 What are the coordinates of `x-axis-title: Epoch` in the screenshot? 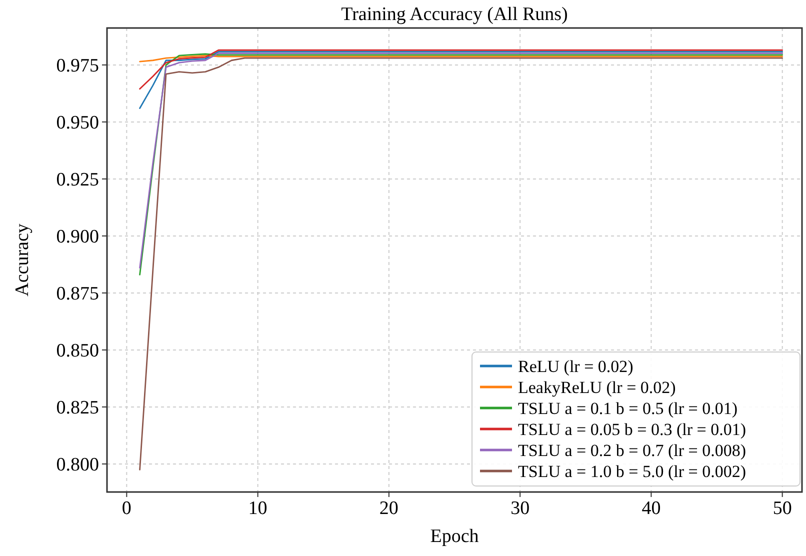 It's located at (455, 536).